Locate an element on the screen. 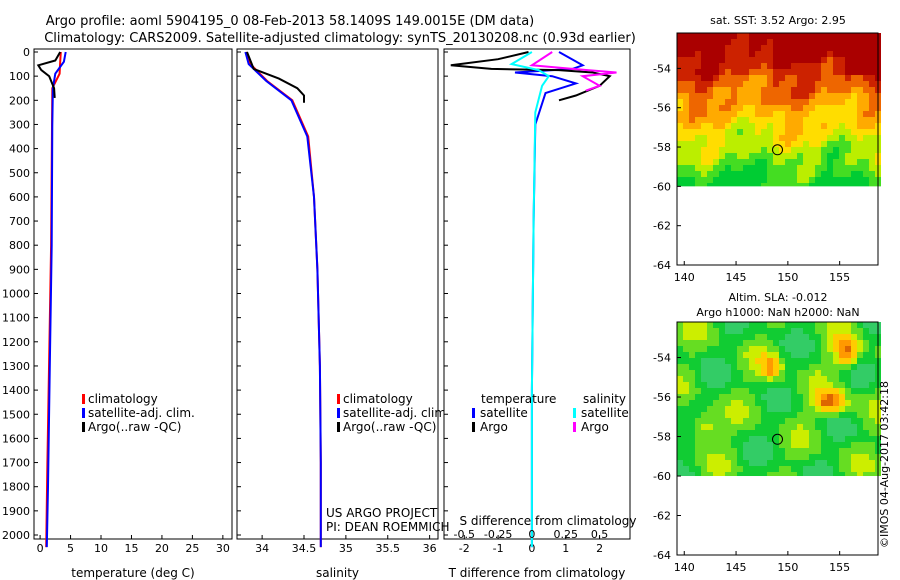 The width and height of the screenshot is (900, 580). temp-ytick-label: 400 is located at coordinates (19, 149).